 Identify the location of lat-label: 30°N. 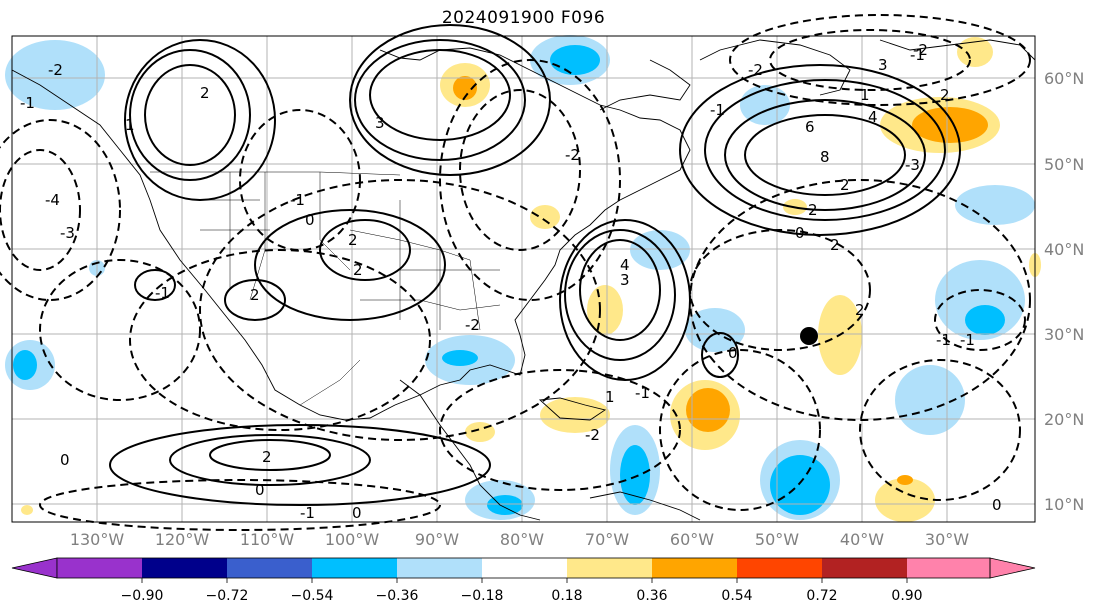
(1064, 334).